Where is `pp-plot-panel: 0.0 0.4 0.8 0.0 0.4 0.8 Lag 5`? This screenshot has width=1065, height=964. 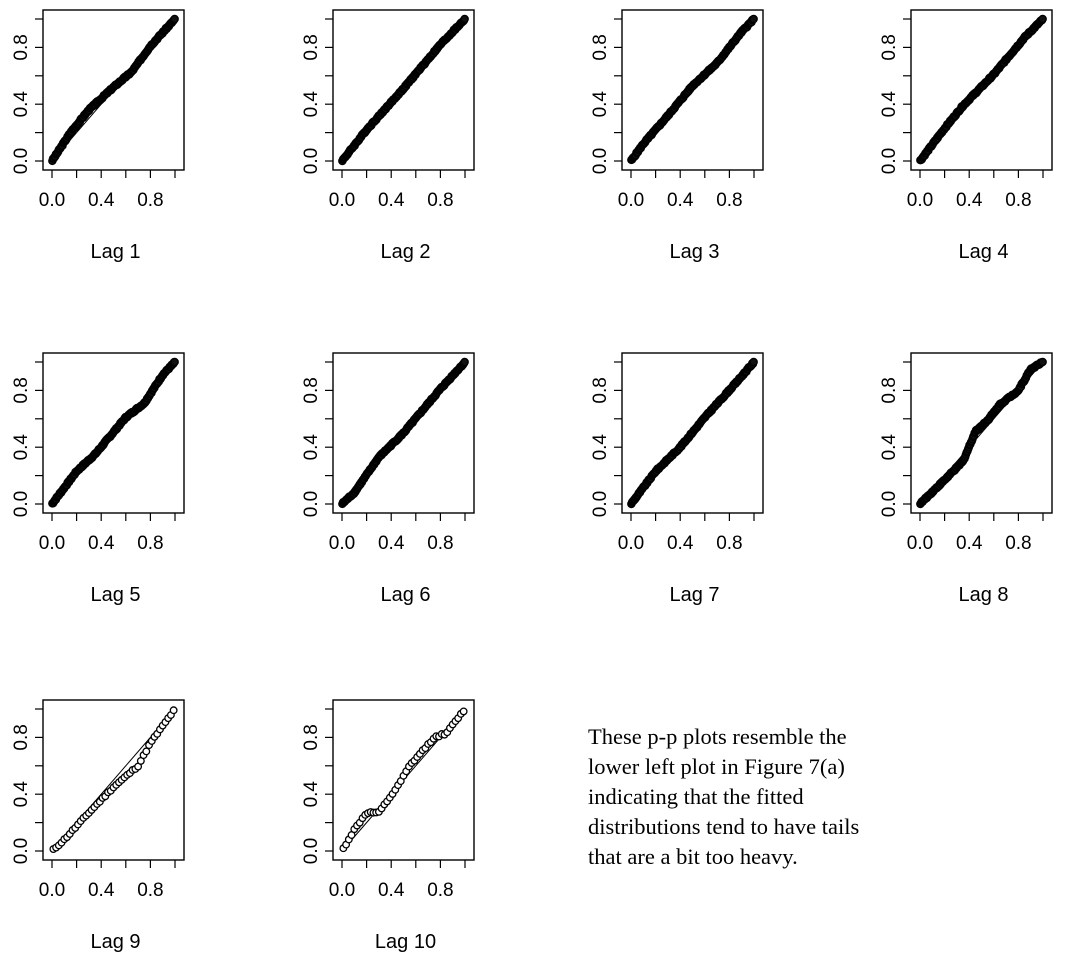 pp-plot-panel: 0.0 0.4 0.8 0.0 0.4 0.8 Lag 5 is located at coordinates (98, 479).